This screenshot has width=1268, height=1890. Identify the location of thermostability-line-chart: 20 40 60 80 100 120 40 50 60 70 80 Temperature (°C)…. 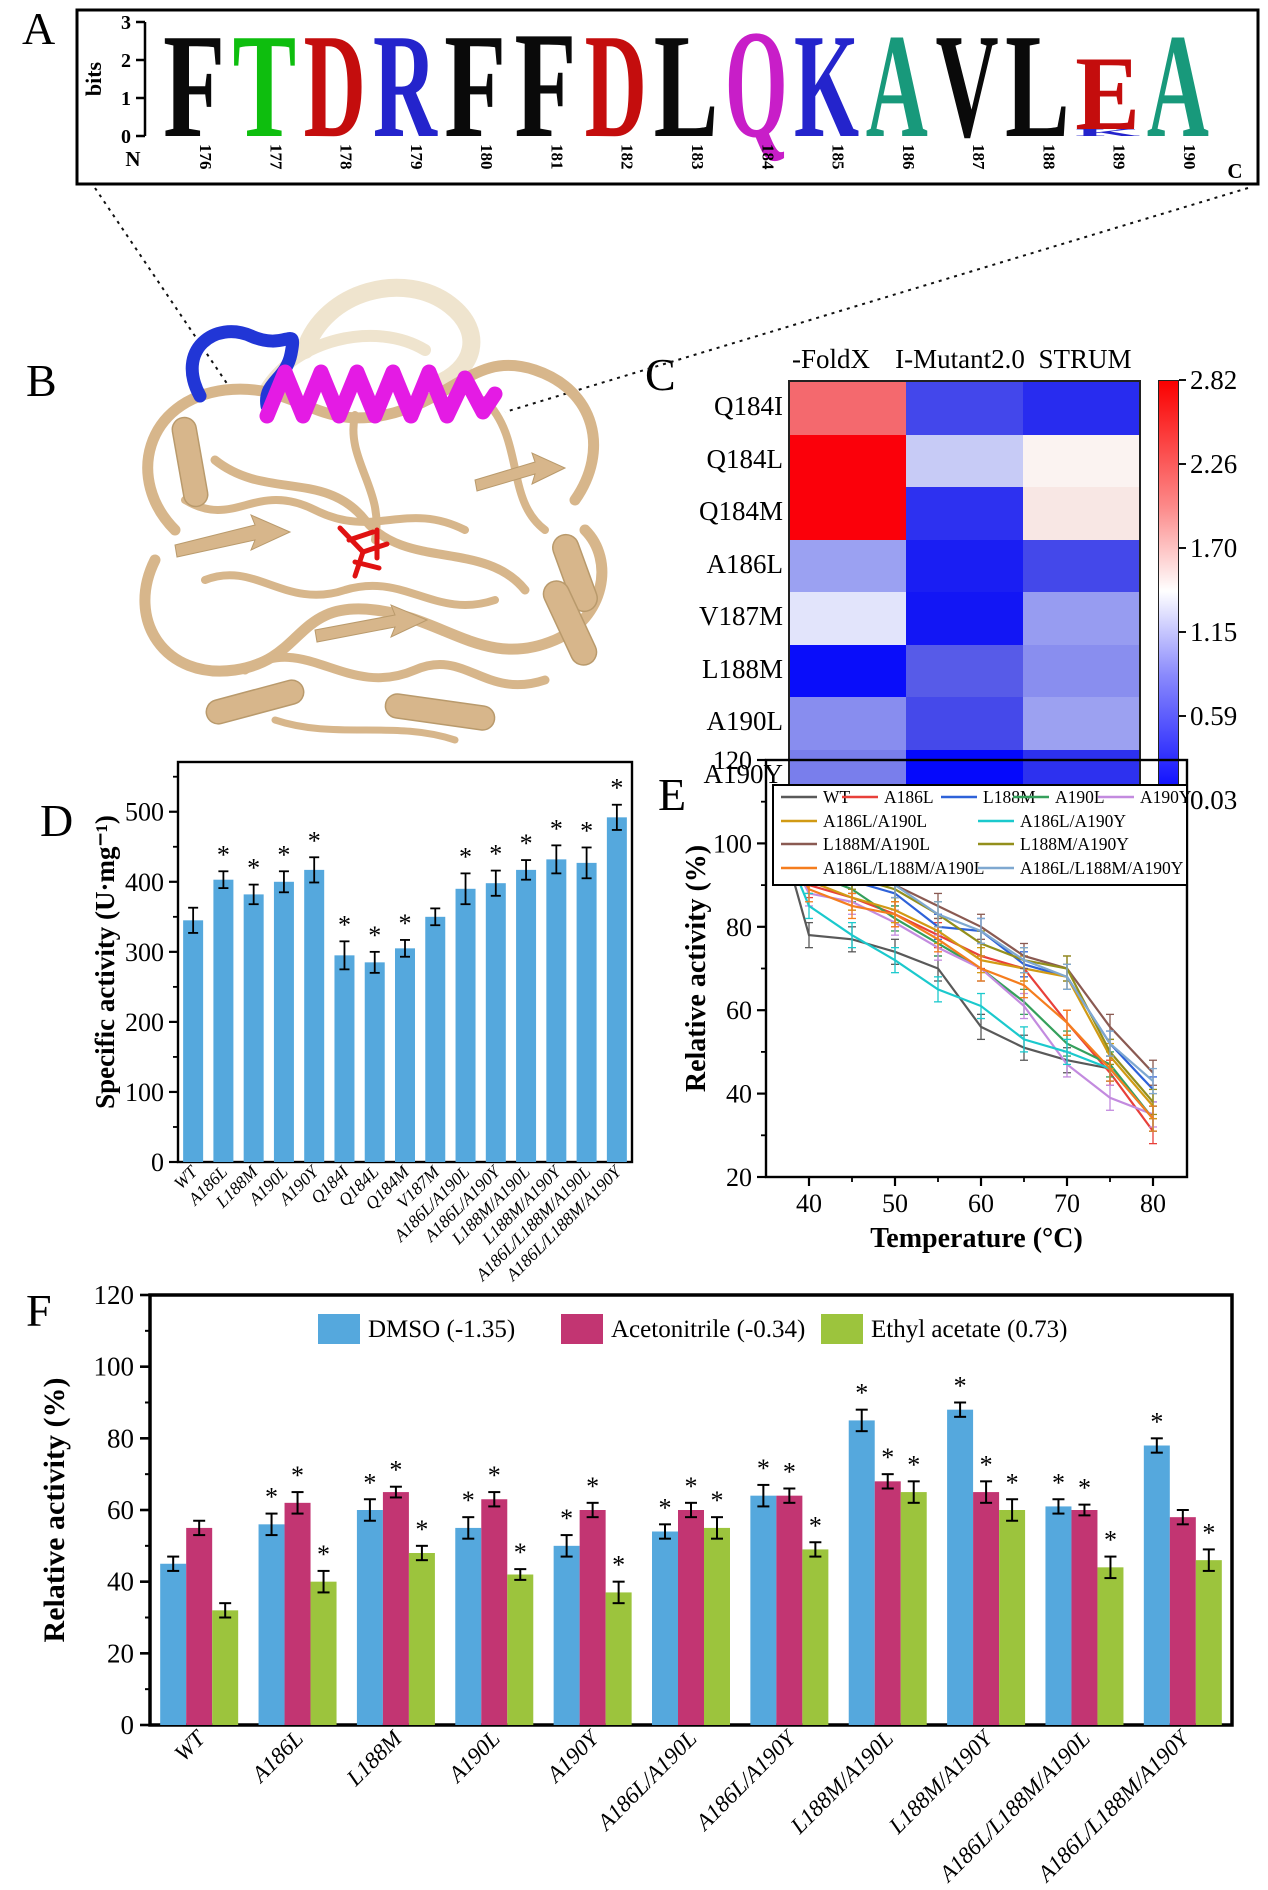
(936, 1000).